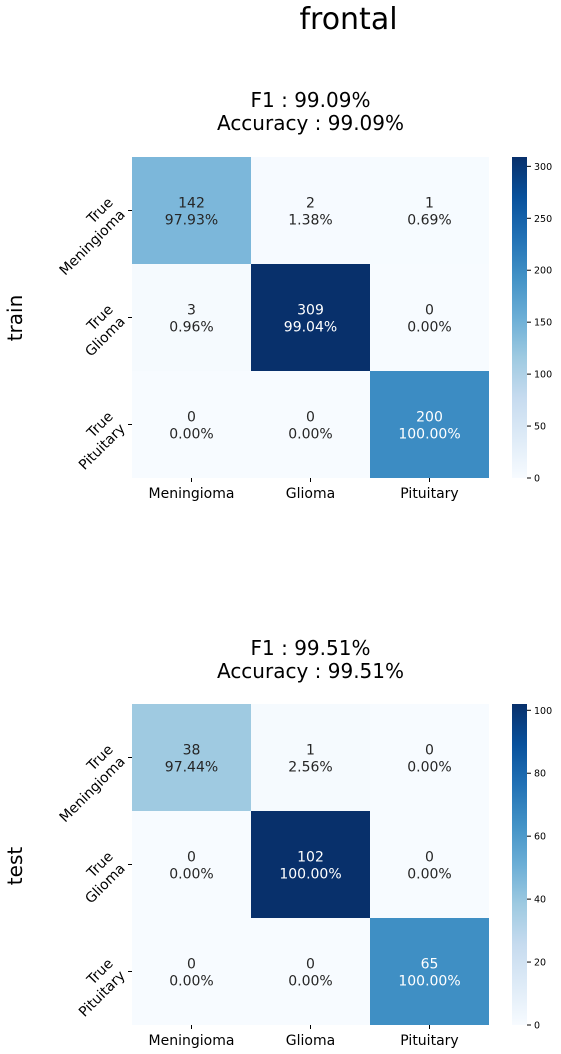 This screenshot has height=1054, width=561. I want to click on cell-count-label: 309, so click(310, 311).